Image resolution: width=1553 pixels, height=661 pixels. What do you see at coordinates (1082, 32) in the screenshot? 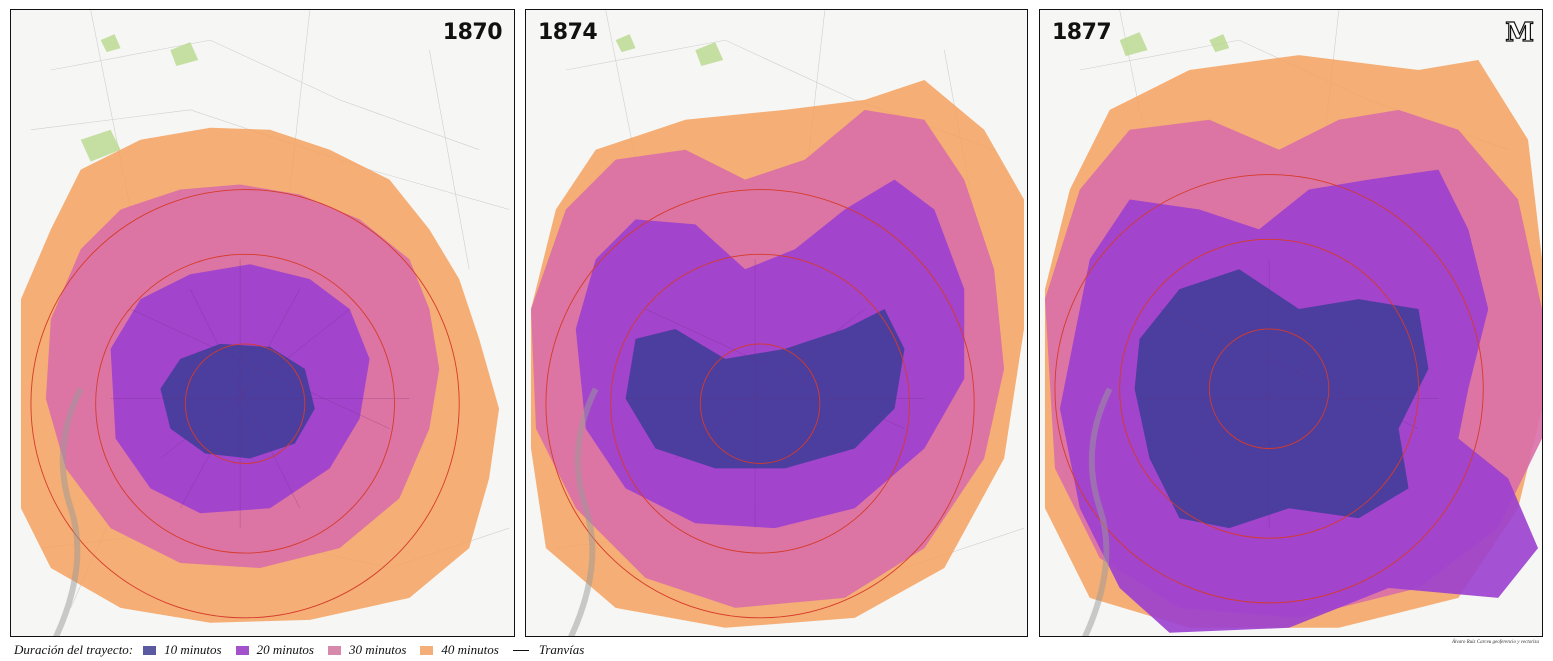
I see `year-label-1877: 1877` at bounding box center [1082, 32].